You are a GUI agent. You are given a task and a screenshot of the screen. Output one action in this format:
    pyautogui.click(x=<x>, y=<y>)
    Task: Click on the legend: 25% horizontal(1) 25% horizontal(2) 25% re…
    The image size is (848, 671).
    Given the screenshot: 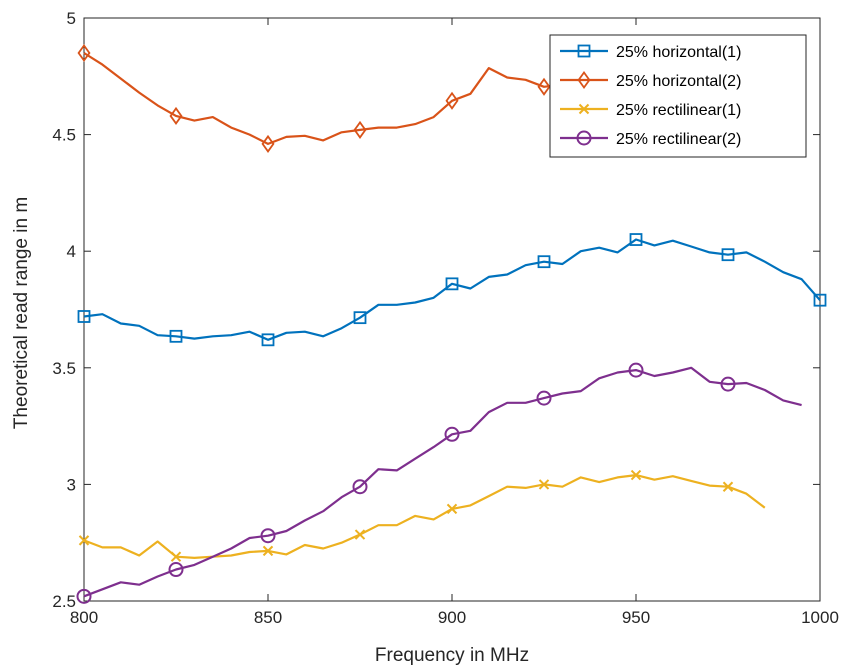 What is the action you would take?
    pyautogui.click(x=678, y=96)
    